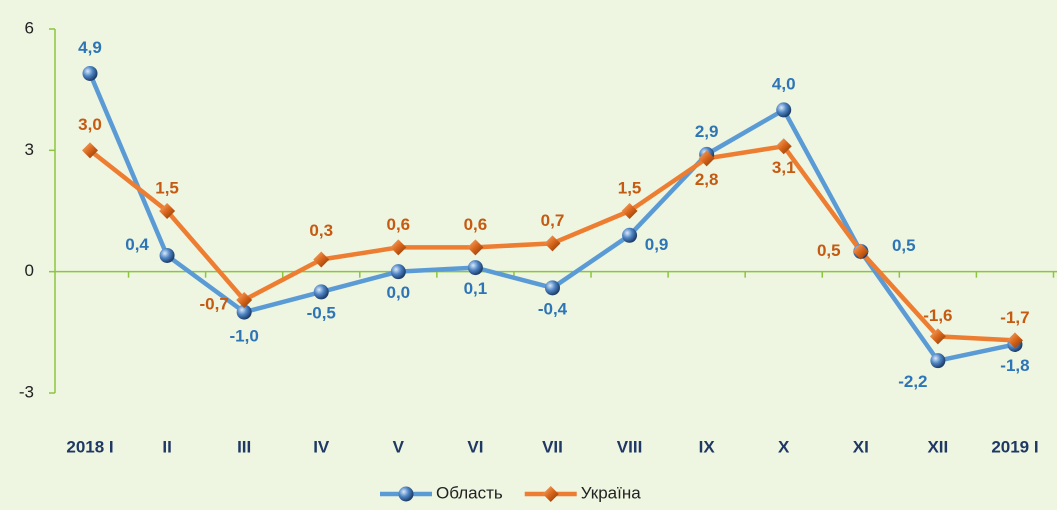 This screenshot has height=510, width=1057. Describe the element at coordinates (1014, 317) in the screenshot. I see `data-label: -1,7` at that location.